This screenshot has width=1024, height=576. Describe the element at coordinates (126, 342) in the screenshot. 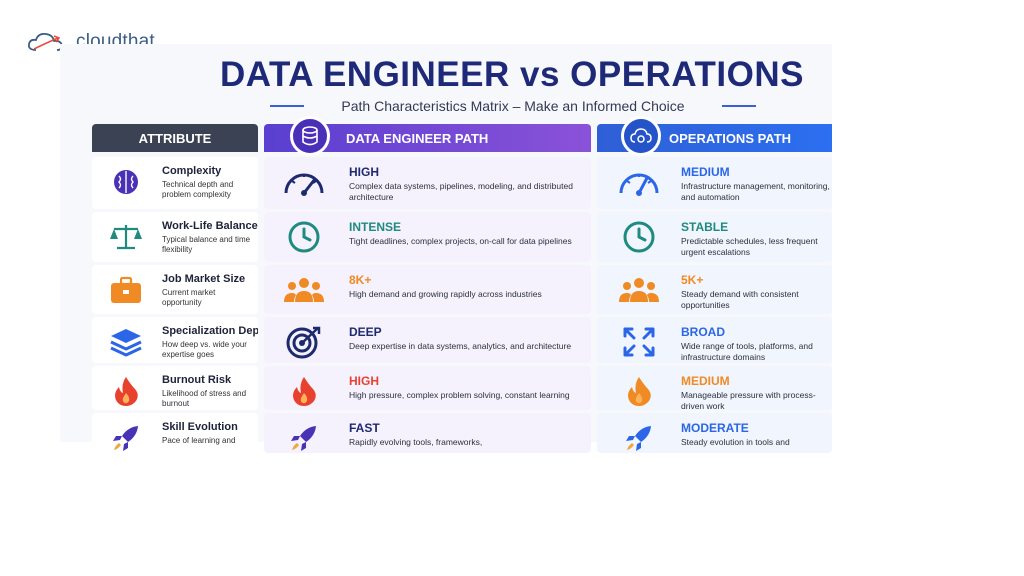

I see `layers-icon` at that location.